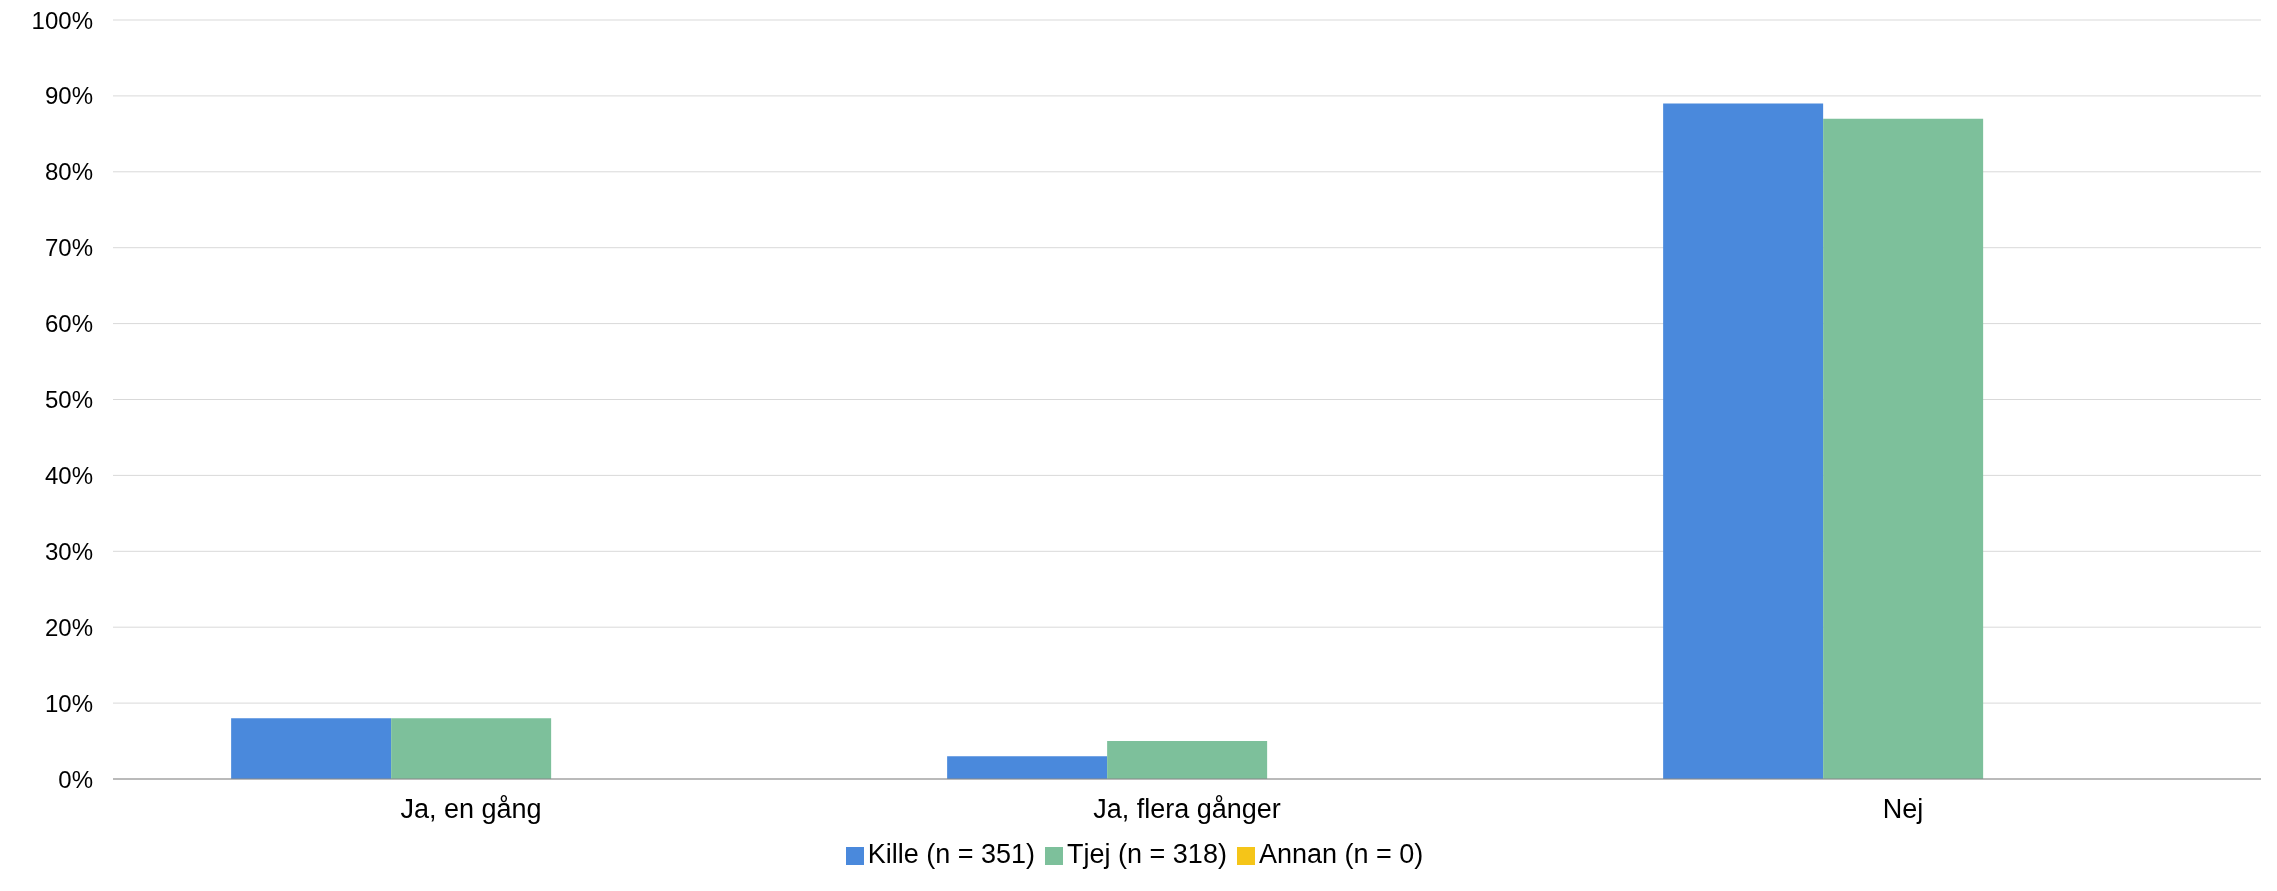  Describe the element at coordinates (68, 627) in the screenshot. I see `y-tick-label: 20%` at that location.